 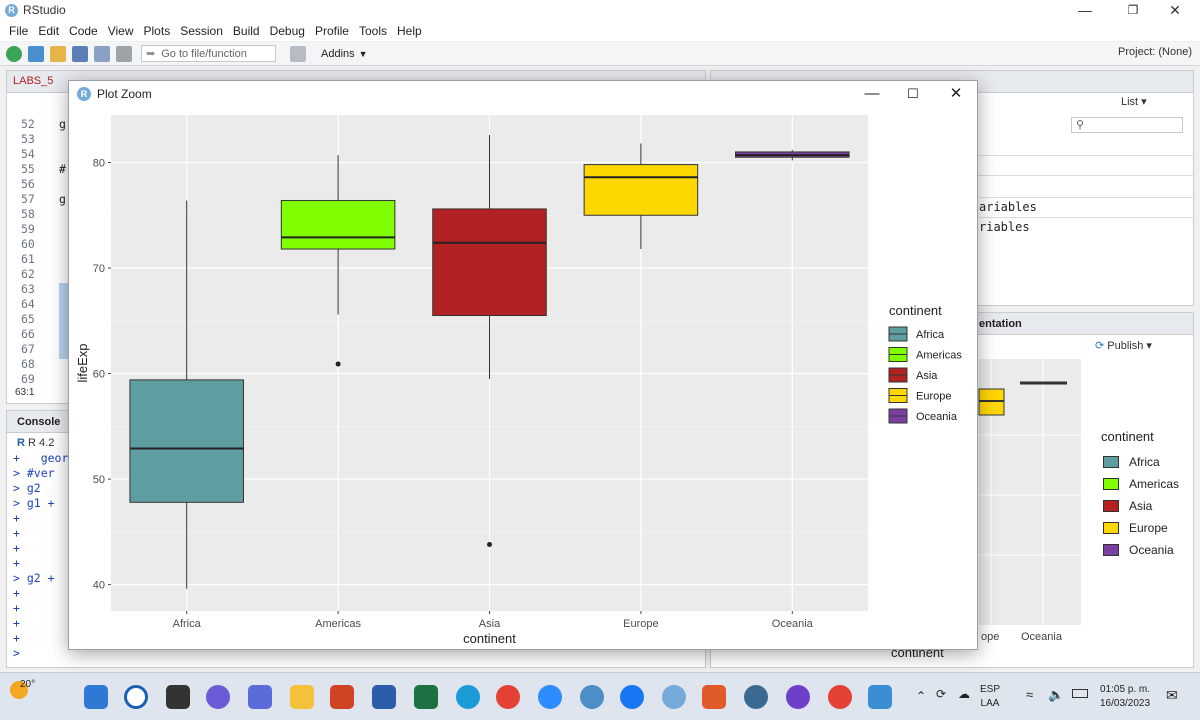 I want to click on weather-temperature: 20°, so click(x=28, y=684).